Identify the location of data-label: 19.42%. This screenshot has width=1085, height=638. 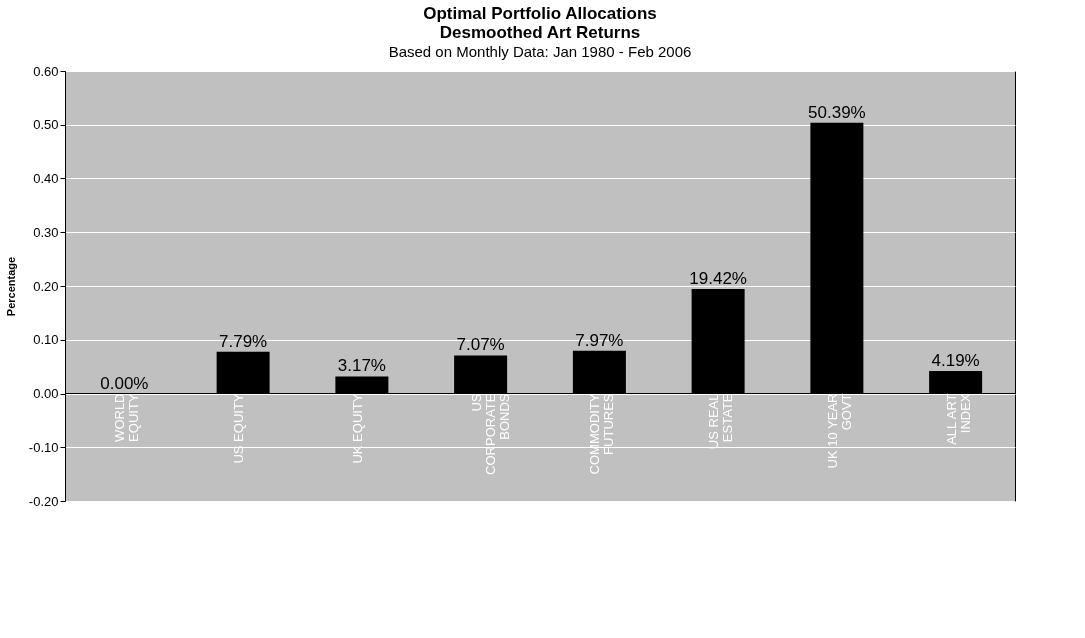
(718, 279).